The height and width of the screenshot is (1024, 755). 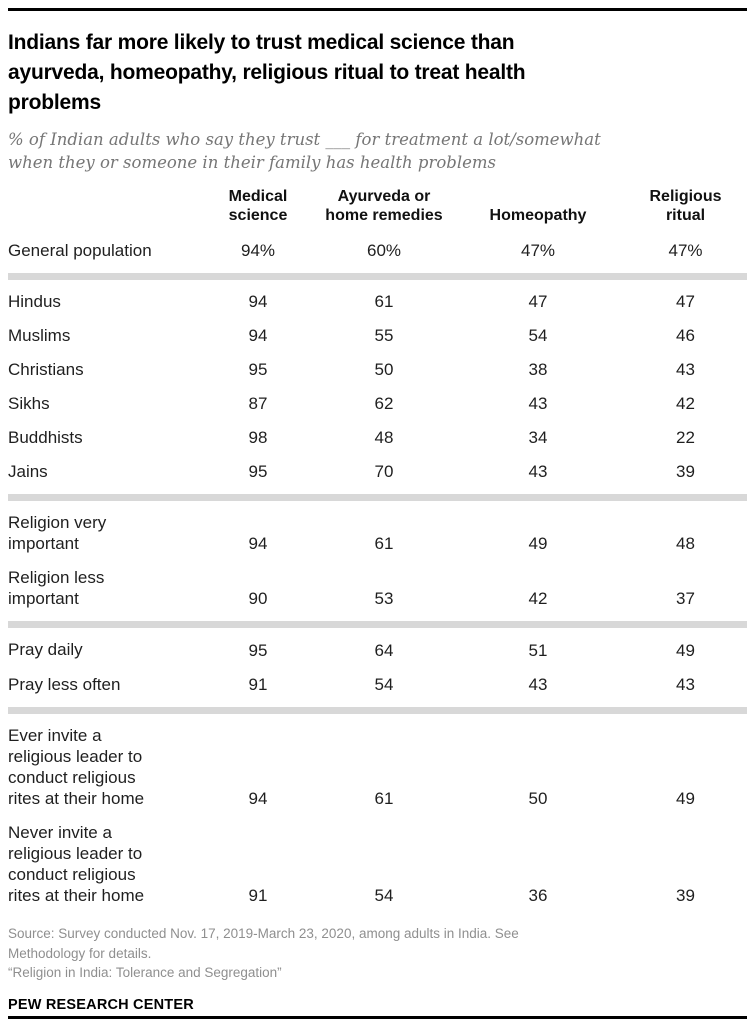 I want to click on title-line-3: problems, so click(x=54, y=103).